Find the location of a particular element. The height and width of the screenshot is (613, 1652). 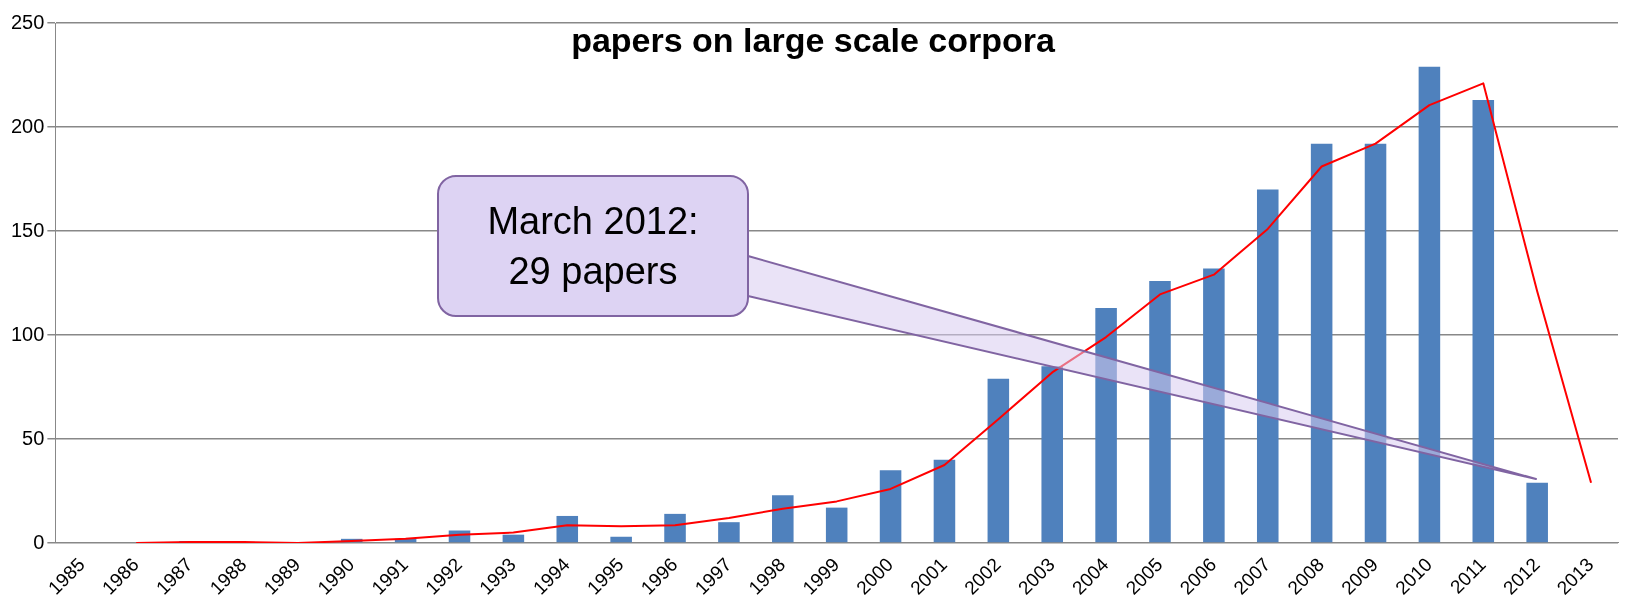

chart-title: papers on large scale corpora is located at coordinates (813, 39).